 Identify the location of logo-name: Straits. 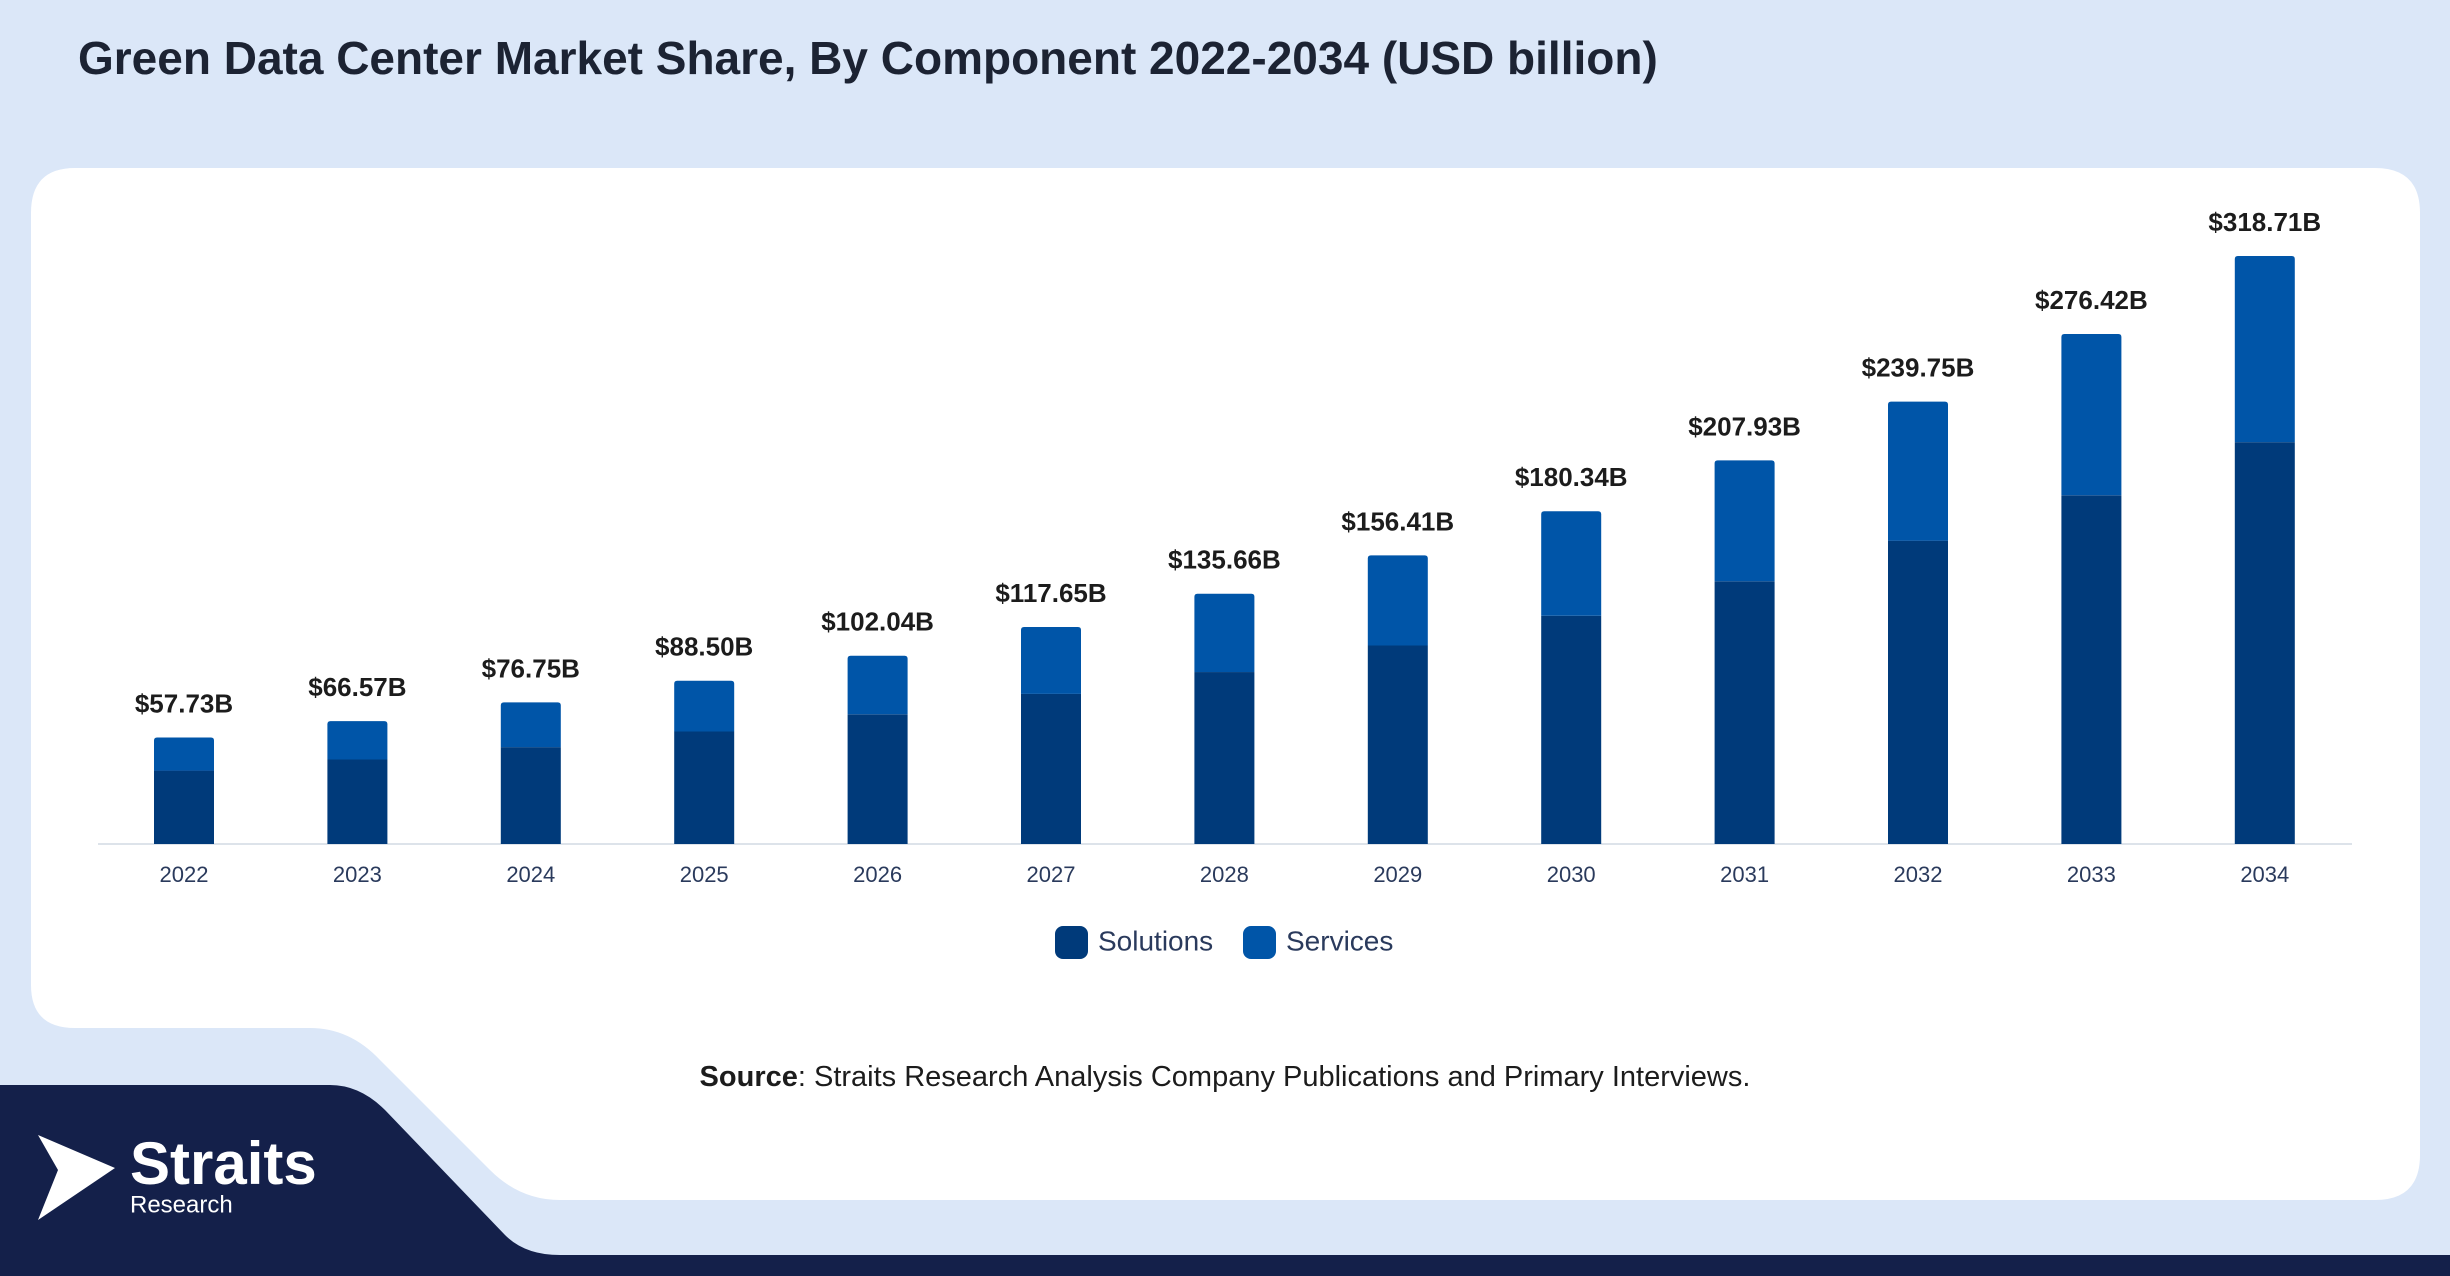
(223, 1163).